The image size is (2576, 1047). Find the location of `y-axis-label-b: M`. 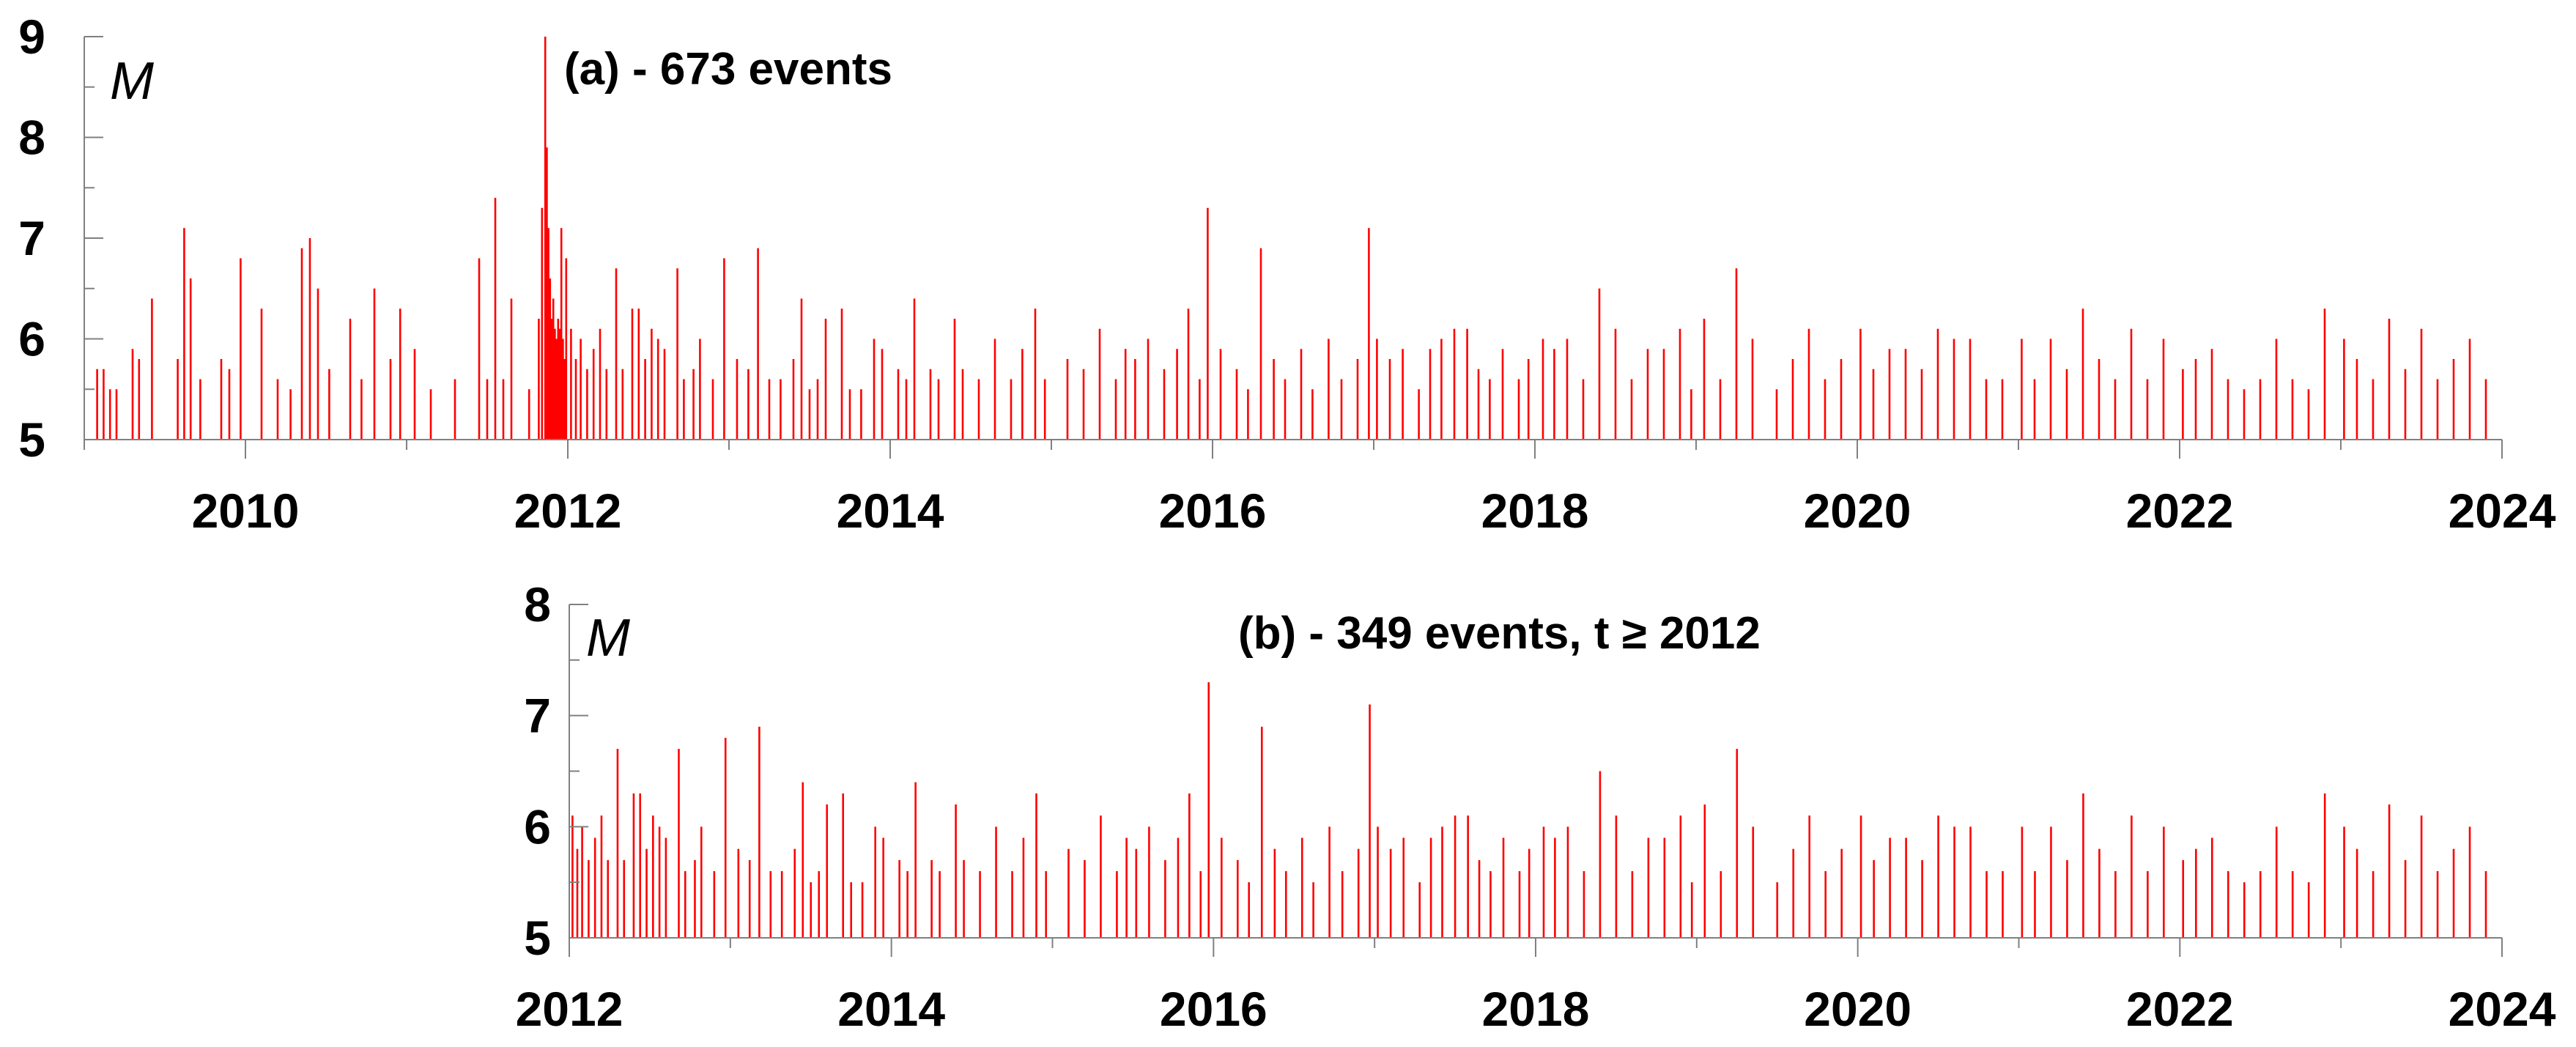

y-axis-label-b: M is located at coordinates (608, 638).